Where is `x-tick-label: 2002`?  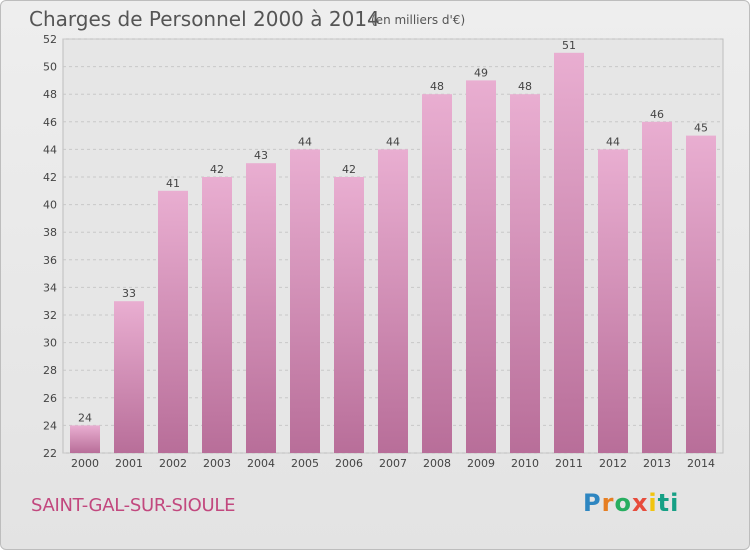 x-tick-label: 2002 is located at coordinates (173, 463).